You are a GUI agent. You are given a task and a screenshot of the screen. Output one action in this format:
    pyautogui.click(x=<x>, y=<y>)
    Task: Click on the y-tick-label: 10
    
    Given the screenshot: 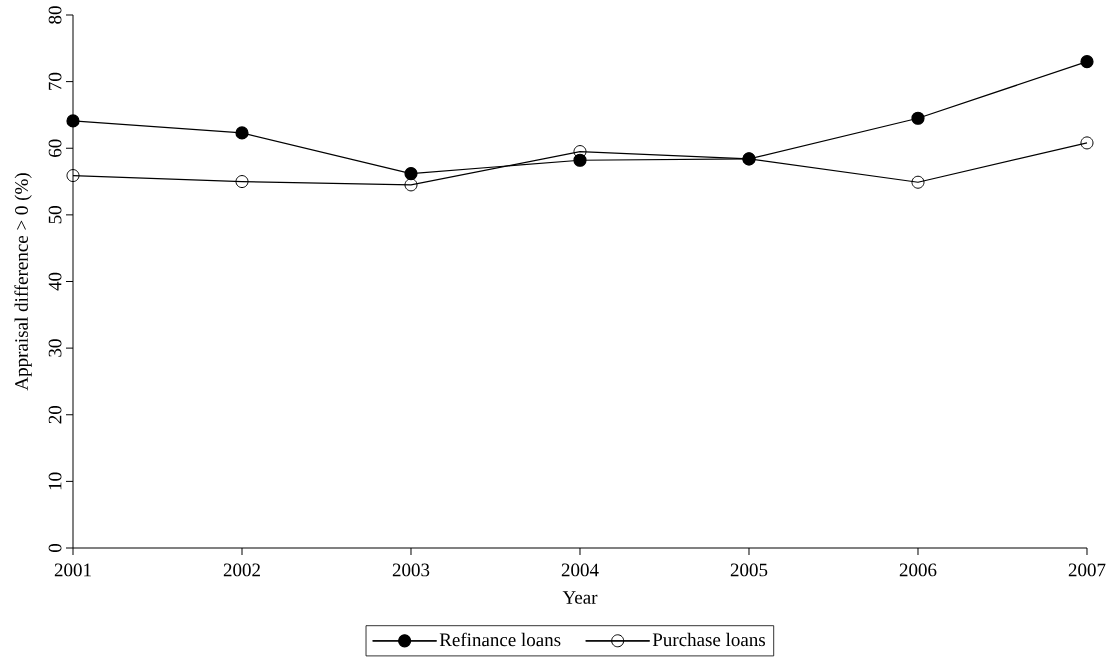 What is the action you would take?
    pyautogui.click(x=55, y=481)
    